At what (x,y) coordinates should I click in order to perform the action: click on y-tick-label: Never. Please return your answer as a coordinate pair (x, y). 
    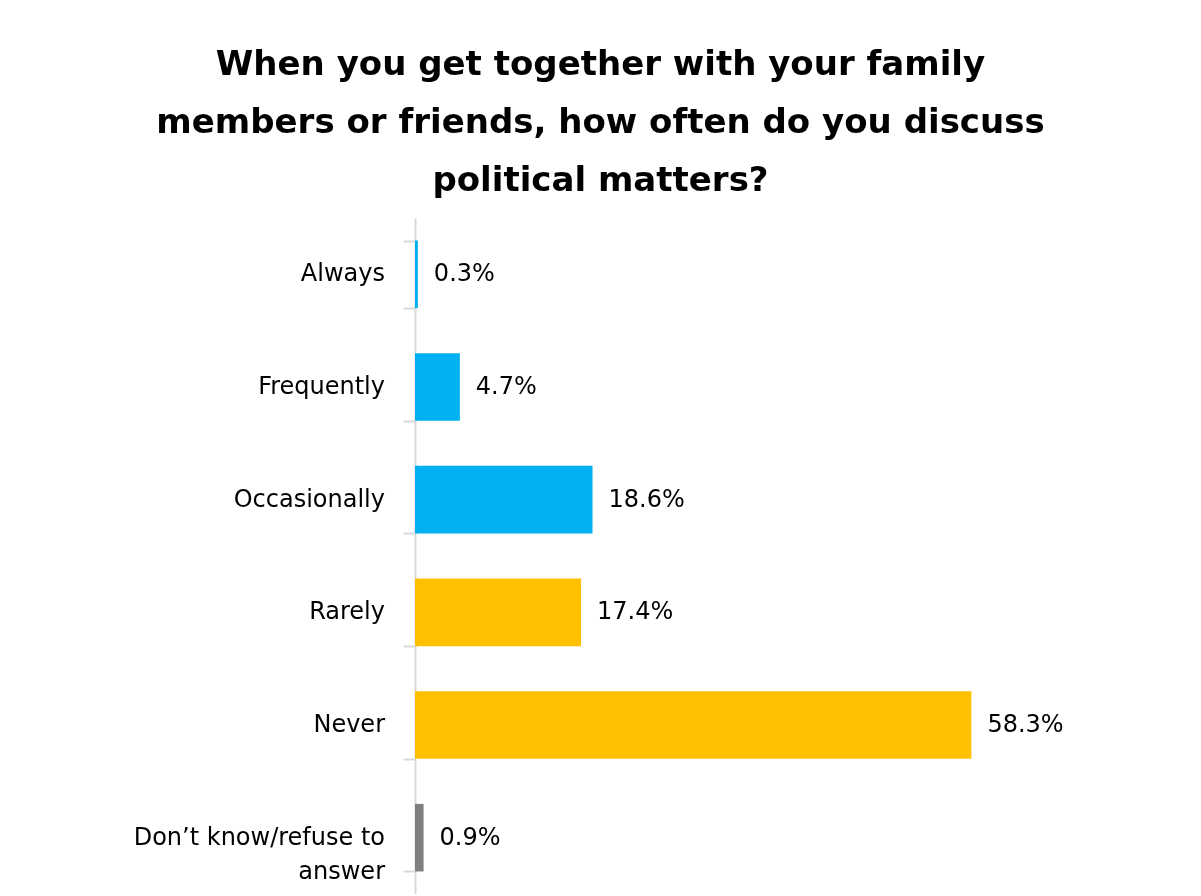
    Looking at the image, I should click on (349, 724).